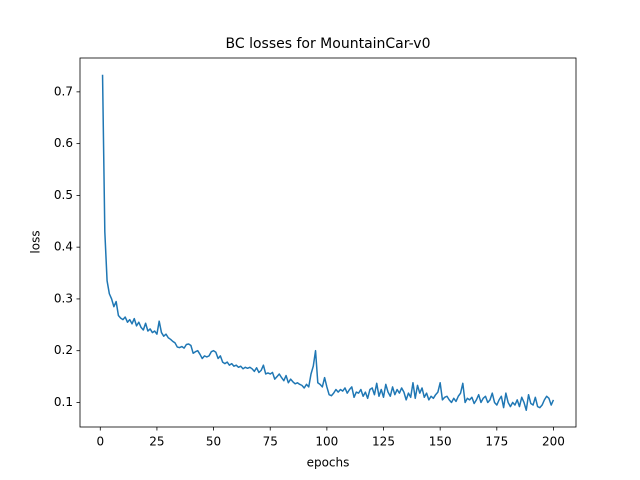 Image resolution: width=640 pixels, height=480 pixels. What do you see at coordinates (496, 442) in the screenshot?
I see `x-tick-label: 175` at bounding box center [496, 442].